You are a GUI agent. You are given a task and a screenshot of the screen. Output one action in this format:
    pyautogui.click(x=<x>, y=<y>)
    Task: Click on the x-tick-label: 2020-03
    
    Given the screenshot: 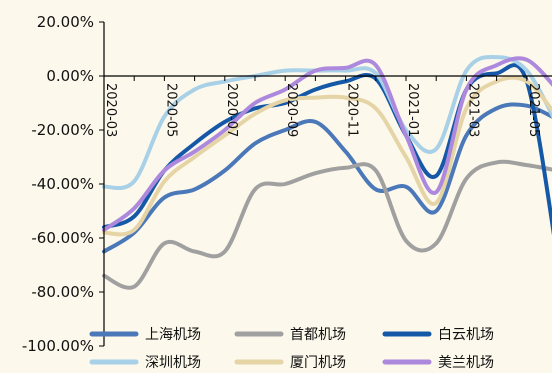 What is the action you would take?
    pyautogui.click(x=110, y=110)
    